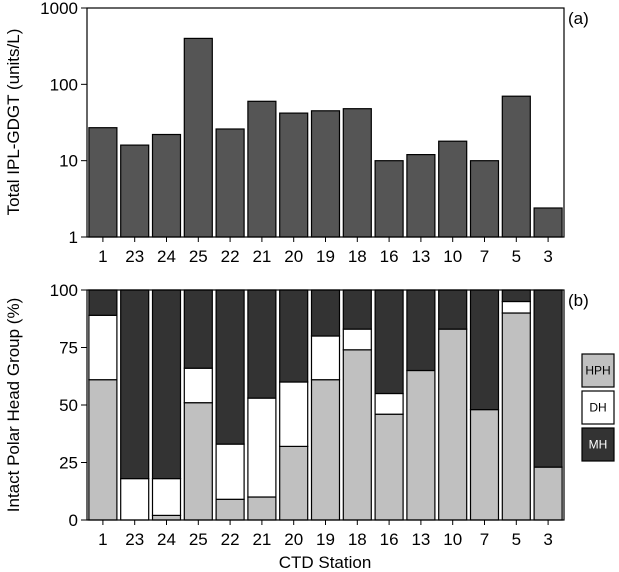 This screenshot has width=619, height=572. I want to click on panel-b-bar-23-dh, so click(135, 499).